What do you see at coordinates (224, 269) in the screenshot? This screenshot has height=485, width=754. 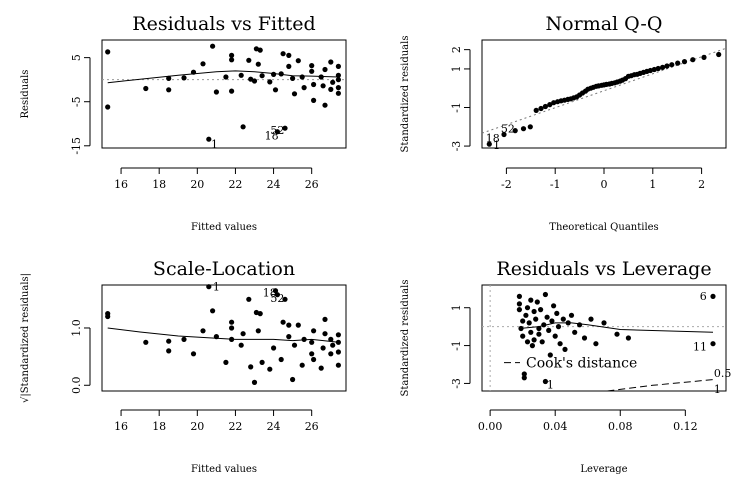 I see `panel-title: Scale-Location` at bounding box center [224, 269].